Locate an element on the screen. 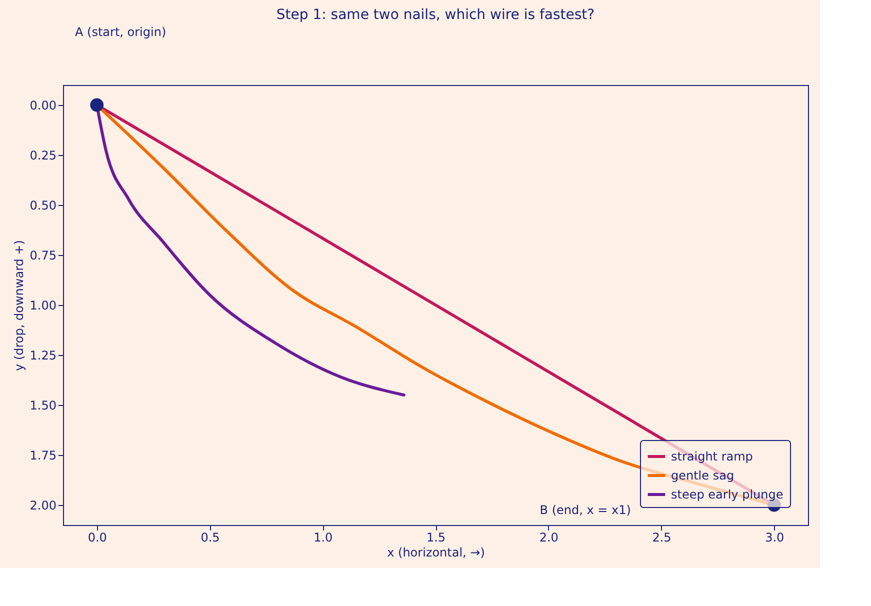 Image resolution: width=871 pixels, height=606 pixels. y-tick-label: 2.00 is located at coordinates (43, 505).